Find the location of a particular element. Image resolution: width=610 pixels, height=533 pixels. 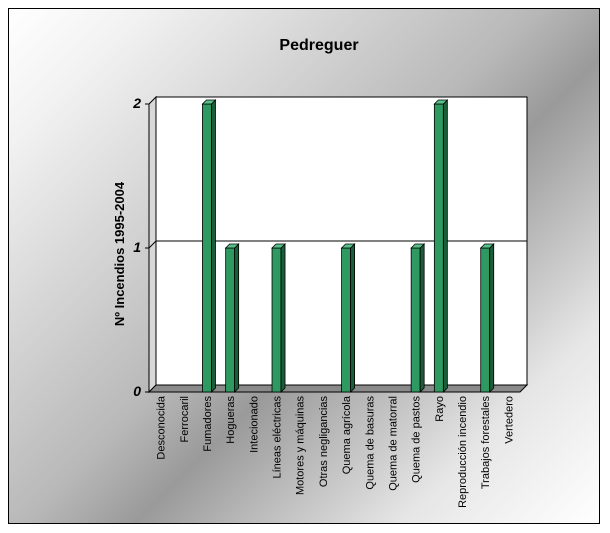

plot-floor-plane is located at coordinates (338, 388).